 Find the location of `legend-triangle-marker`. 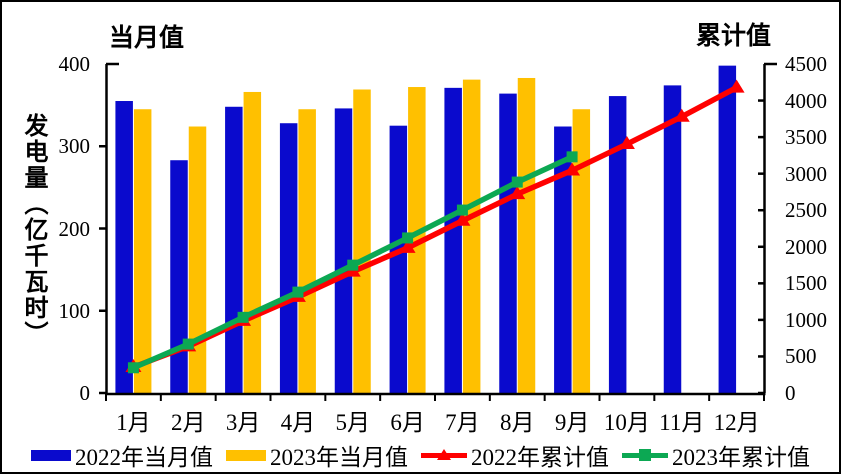

legend-triangle-marker is located at coordinates (444, 454).